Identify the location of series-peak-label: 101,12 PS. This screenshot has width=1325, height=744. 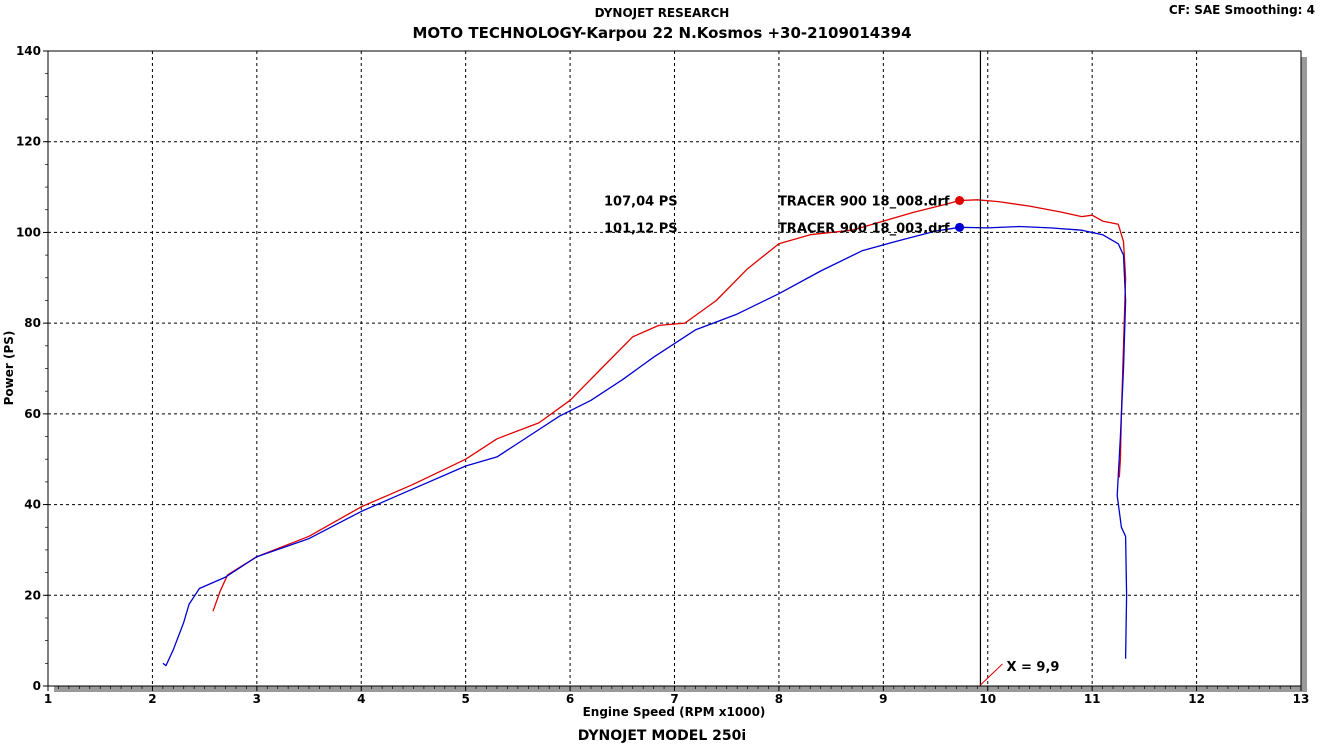
(641, 228).